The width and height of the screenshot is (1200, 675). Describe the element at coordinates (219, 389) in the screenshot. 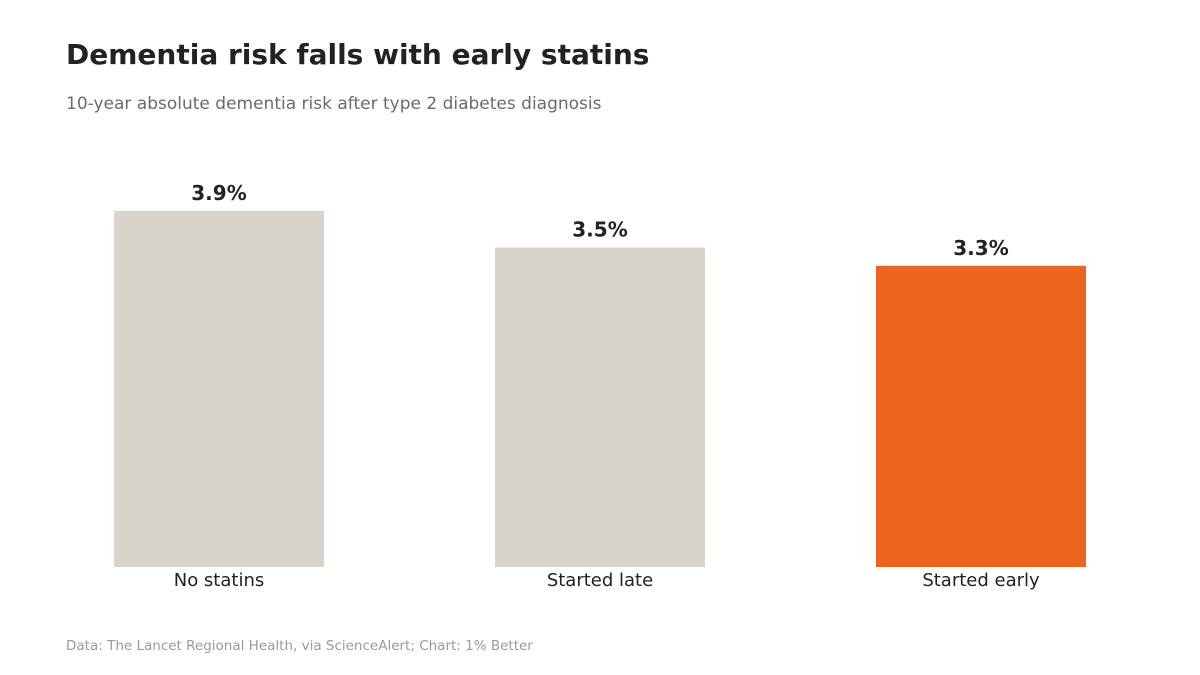

I see `bar-no-statins` at that location.